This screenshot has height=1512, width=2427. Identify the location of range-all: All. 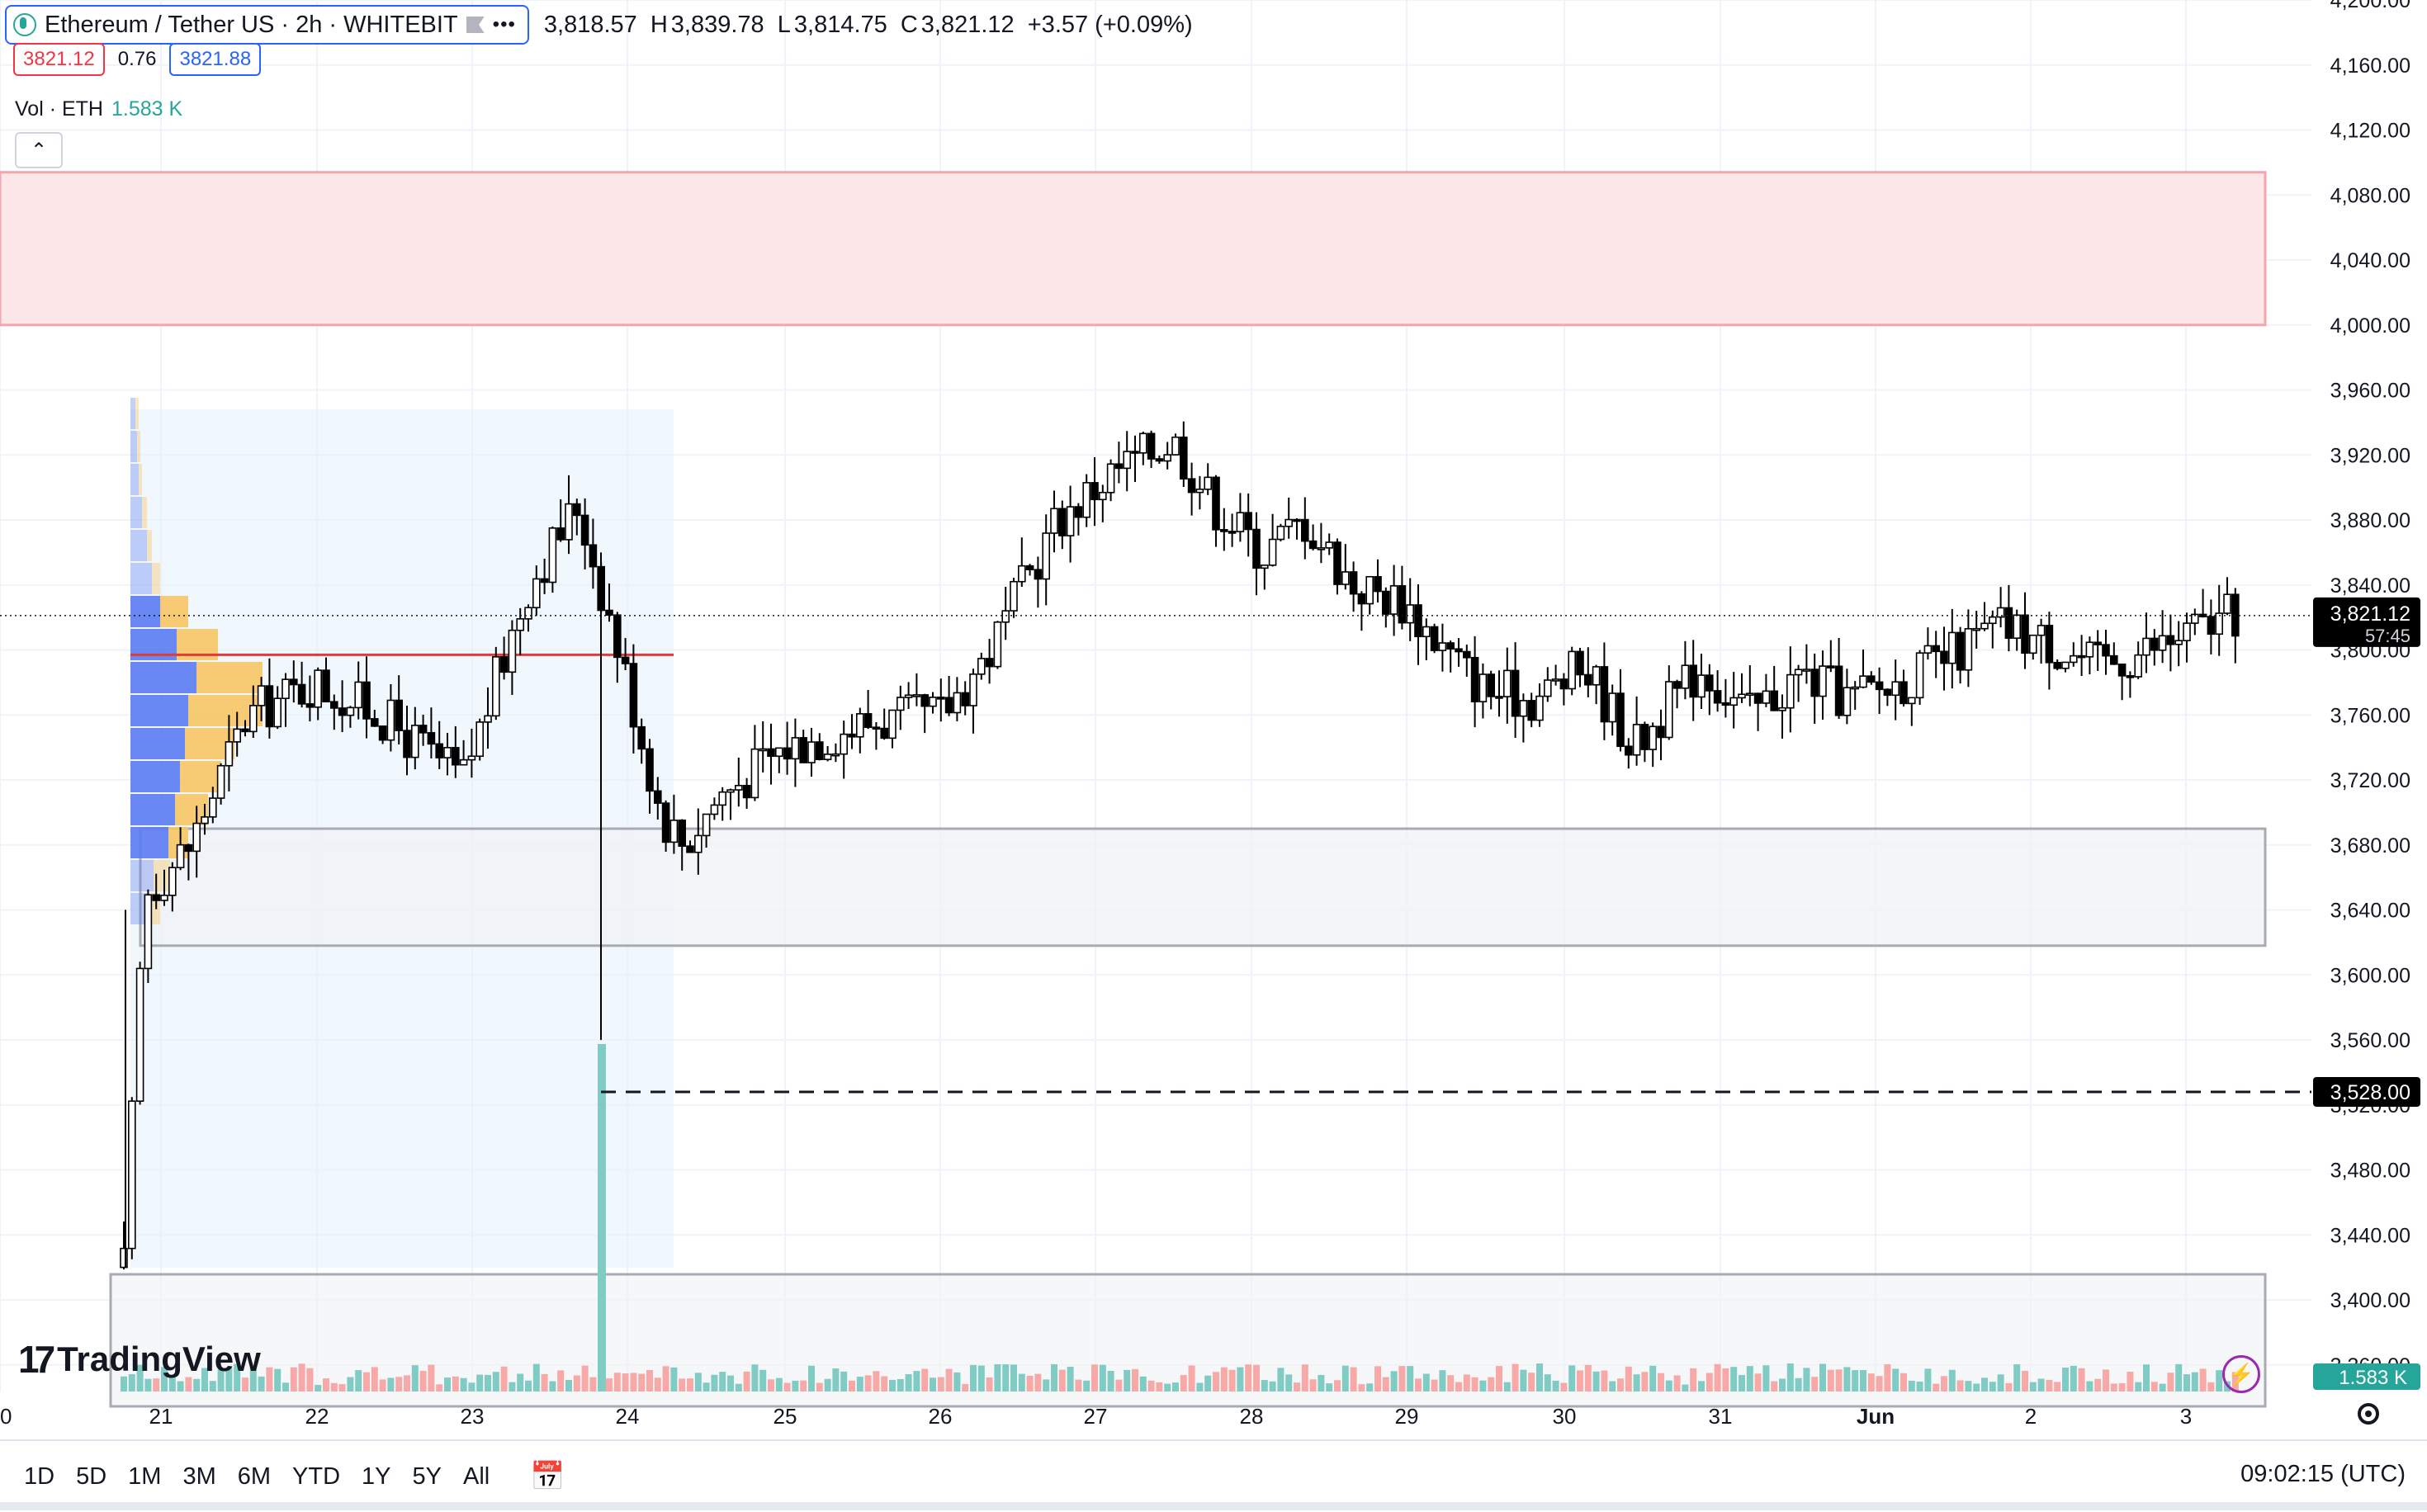
(476, 1476).